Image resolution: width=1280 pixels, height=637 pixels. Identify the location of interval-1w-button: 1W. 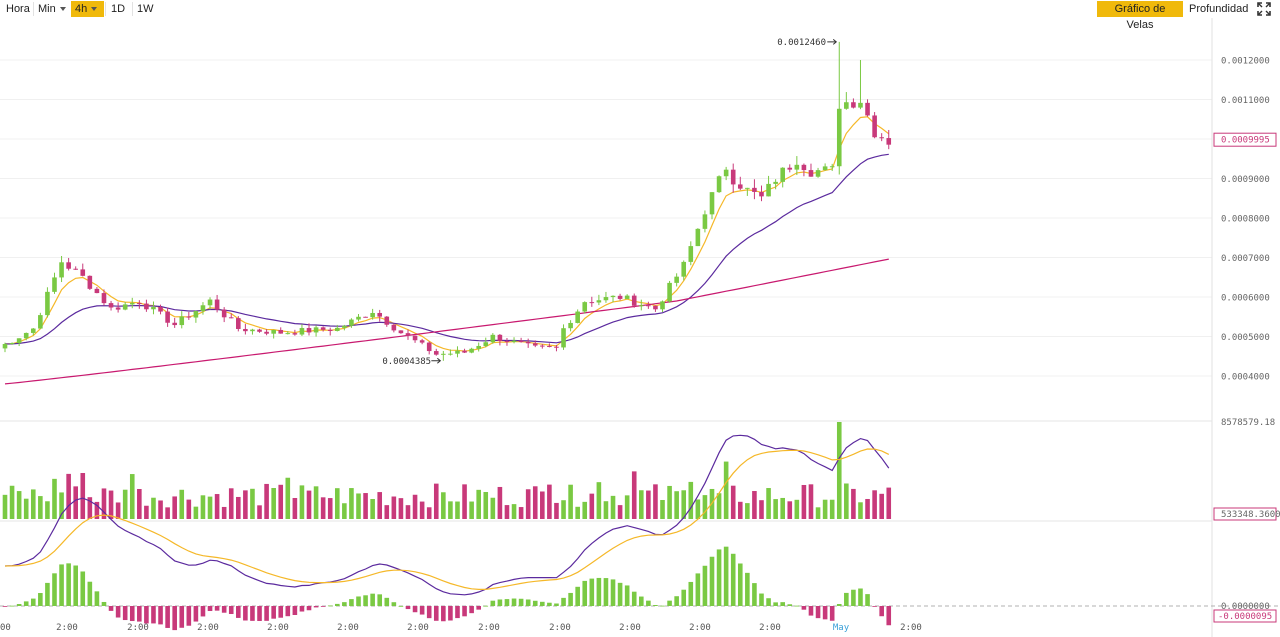
(145, 9).